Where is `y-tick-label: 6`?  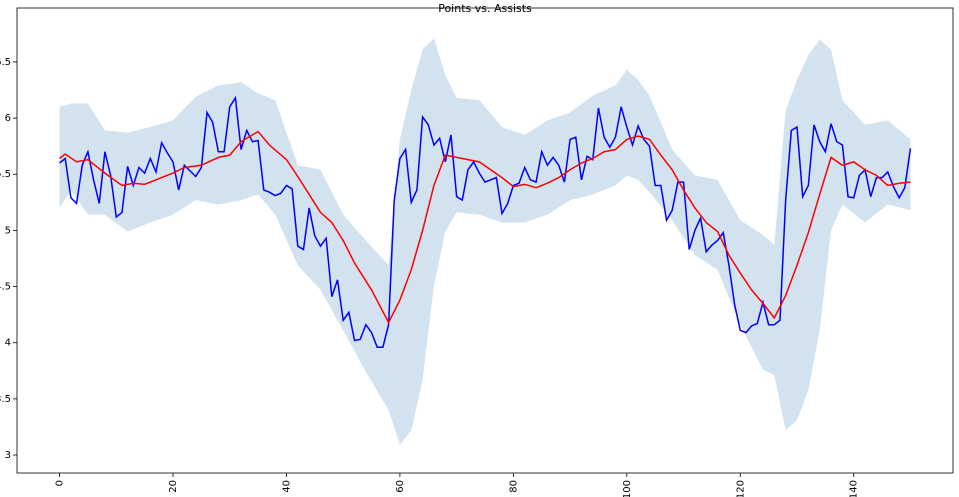
y-tick-label: 6 is located at coordinates (8, 118).